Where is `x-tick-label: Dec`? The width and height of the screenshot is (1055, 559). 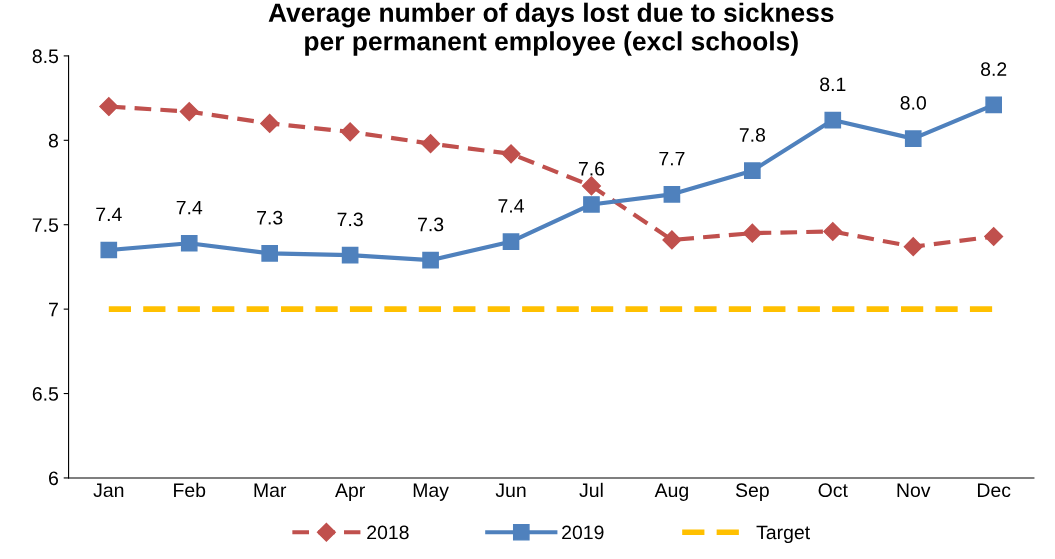
x-tick-label: Dec is located at coordinates (994, 490).